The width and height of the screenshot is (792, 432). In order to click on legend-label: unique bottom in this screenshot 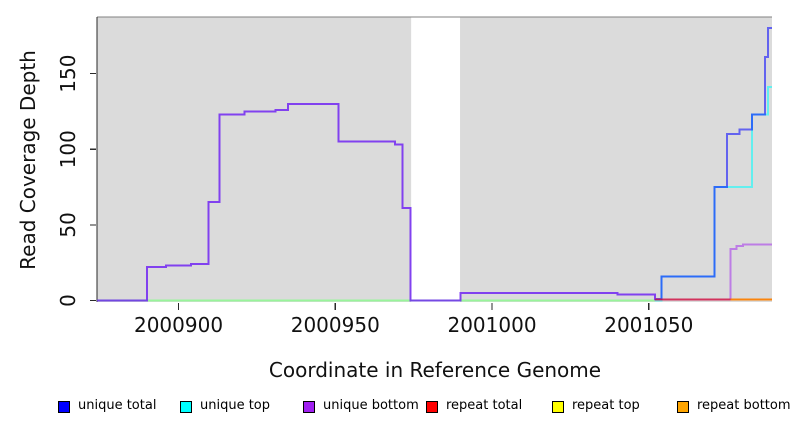, I will do `click(371, 405)`.